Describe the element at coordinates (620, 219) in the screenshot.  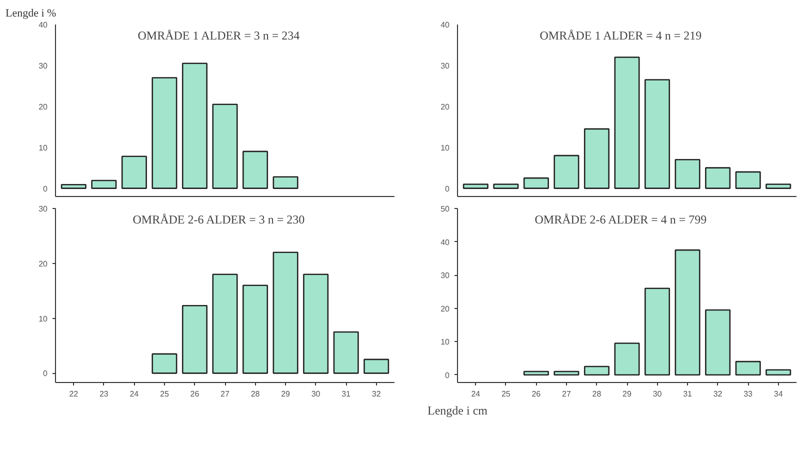
I see `chart-title: OMRÅDE 2-6 ALDER = 4 n = 799` at that location.